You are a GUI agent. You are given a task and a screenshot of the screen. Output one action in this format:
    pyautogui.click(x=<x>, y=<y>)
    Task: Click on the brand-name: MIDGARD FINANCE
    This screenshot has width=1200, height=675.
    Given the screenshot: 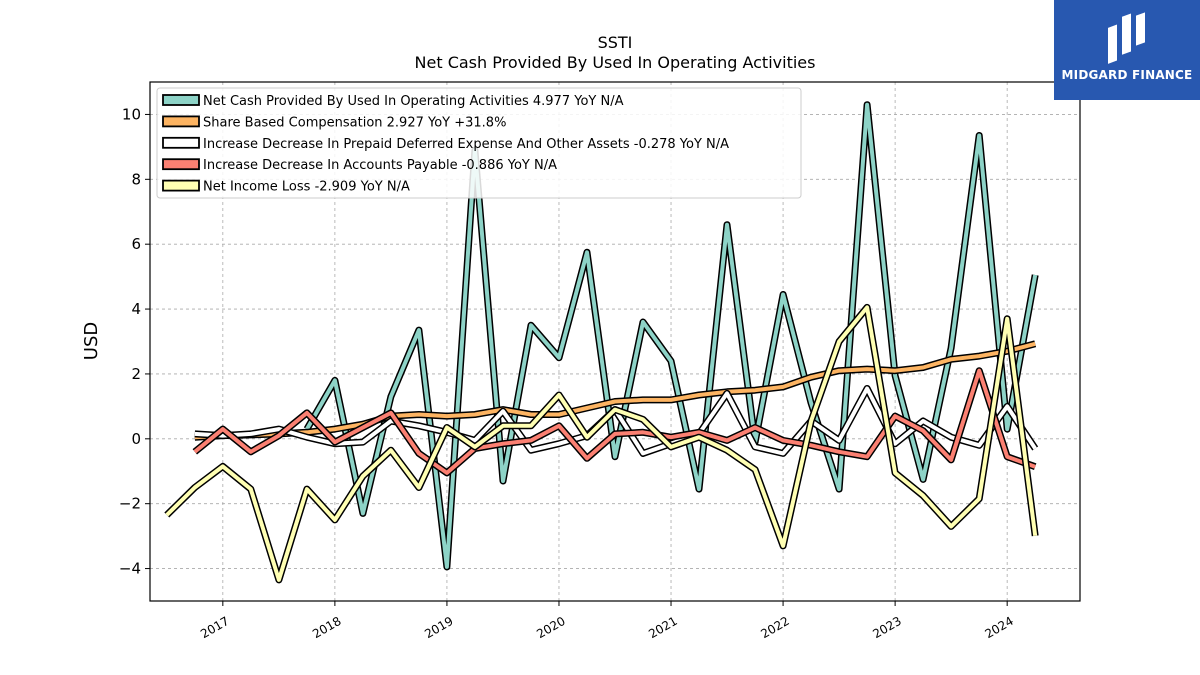 What is the action you would take?
    pyautogui.click(x=1127, y=75)
    